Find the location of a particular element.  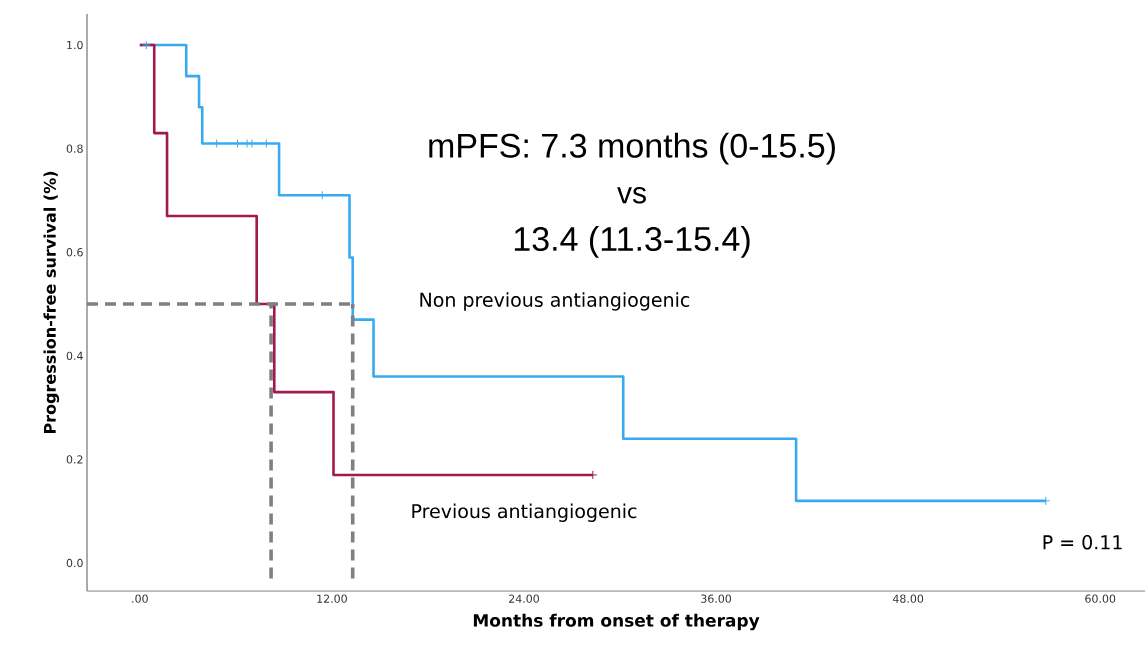

y-tick-label: 1.0 is located at coordinates (75, 45).